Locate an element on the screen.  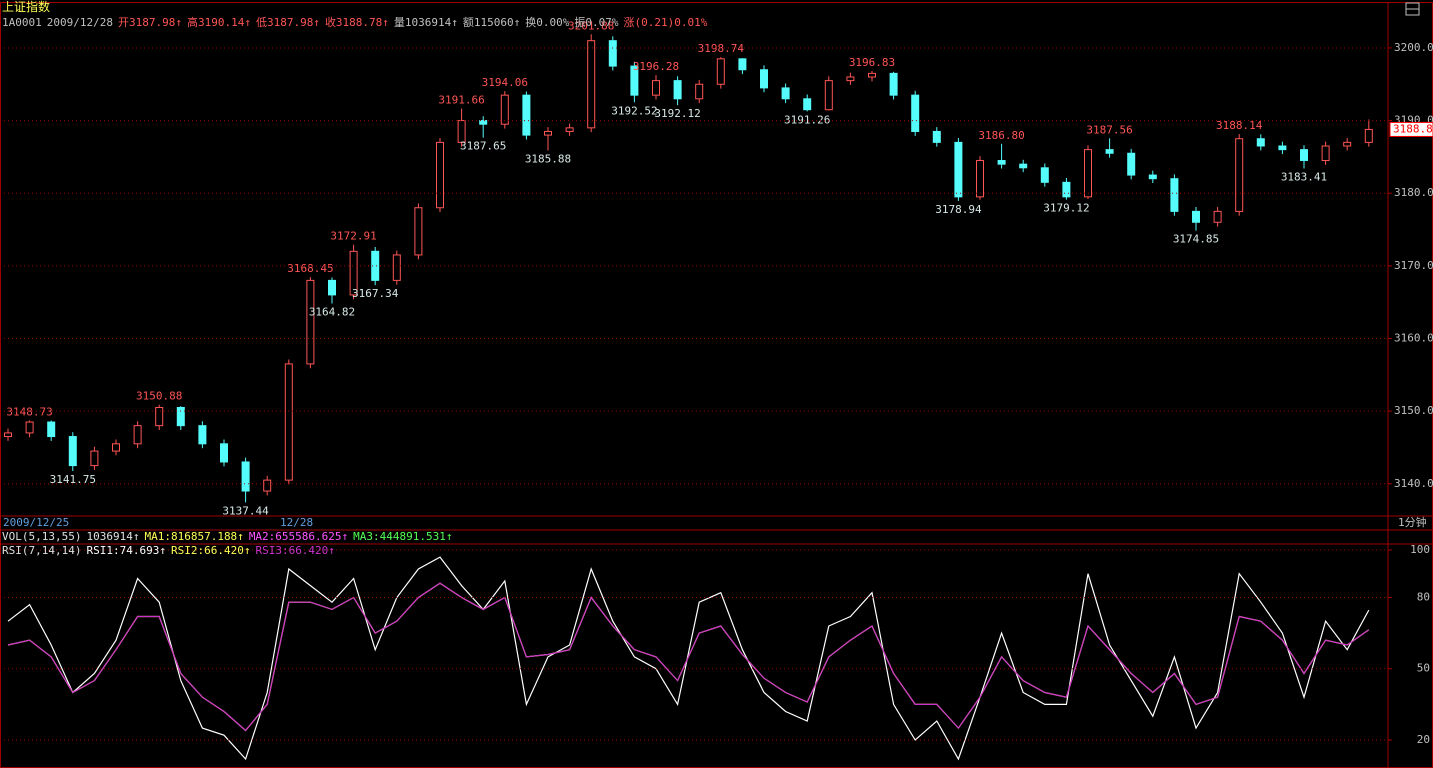
y-tick-label: 20 is located at coordinates (1423, 739).